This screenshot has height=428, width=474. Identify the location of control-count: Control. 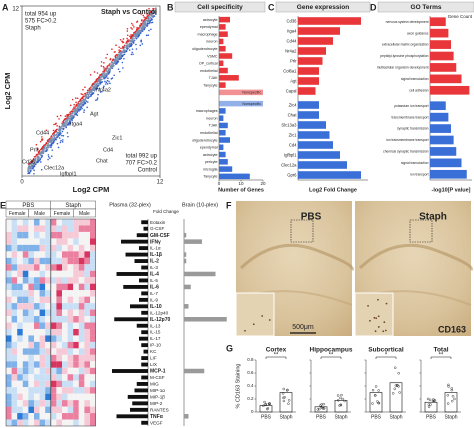
(147, 171).